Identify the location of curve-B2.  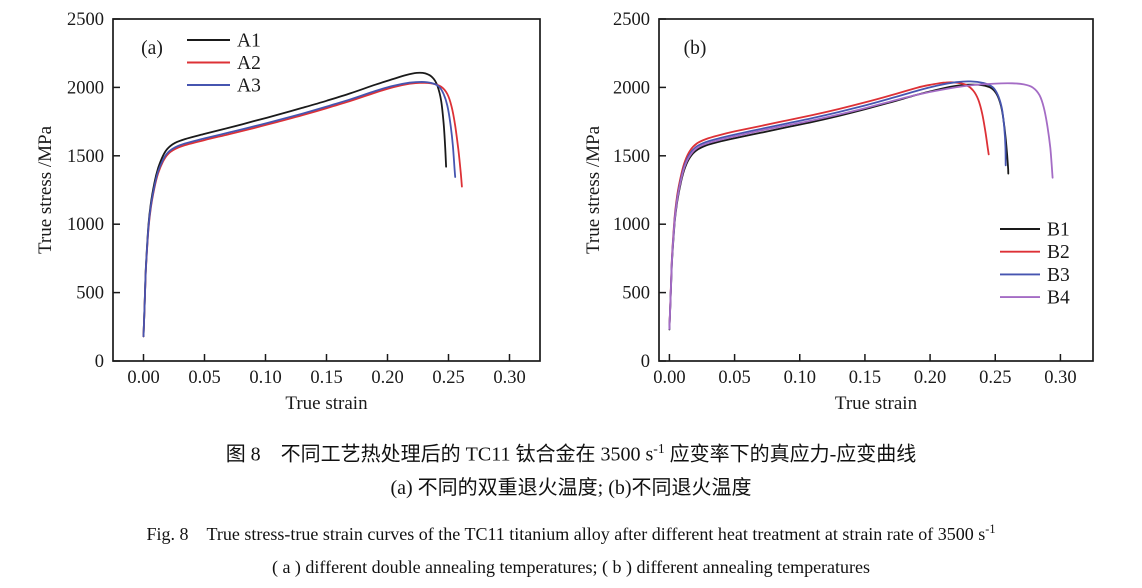
(829, 205).